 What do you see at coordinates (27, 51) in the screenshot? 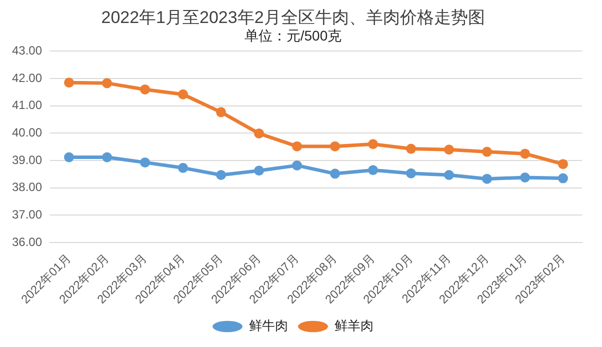
I see `y-tick-label: 43.00` at bounding box center [27, 51].